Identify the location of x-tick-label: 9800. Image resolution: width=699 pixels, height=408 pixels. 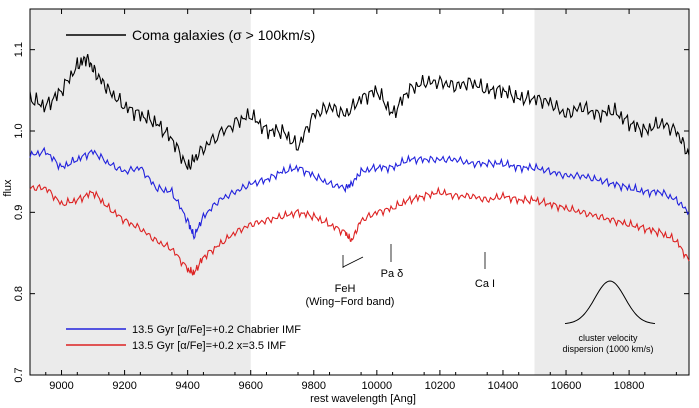
(314, 386).